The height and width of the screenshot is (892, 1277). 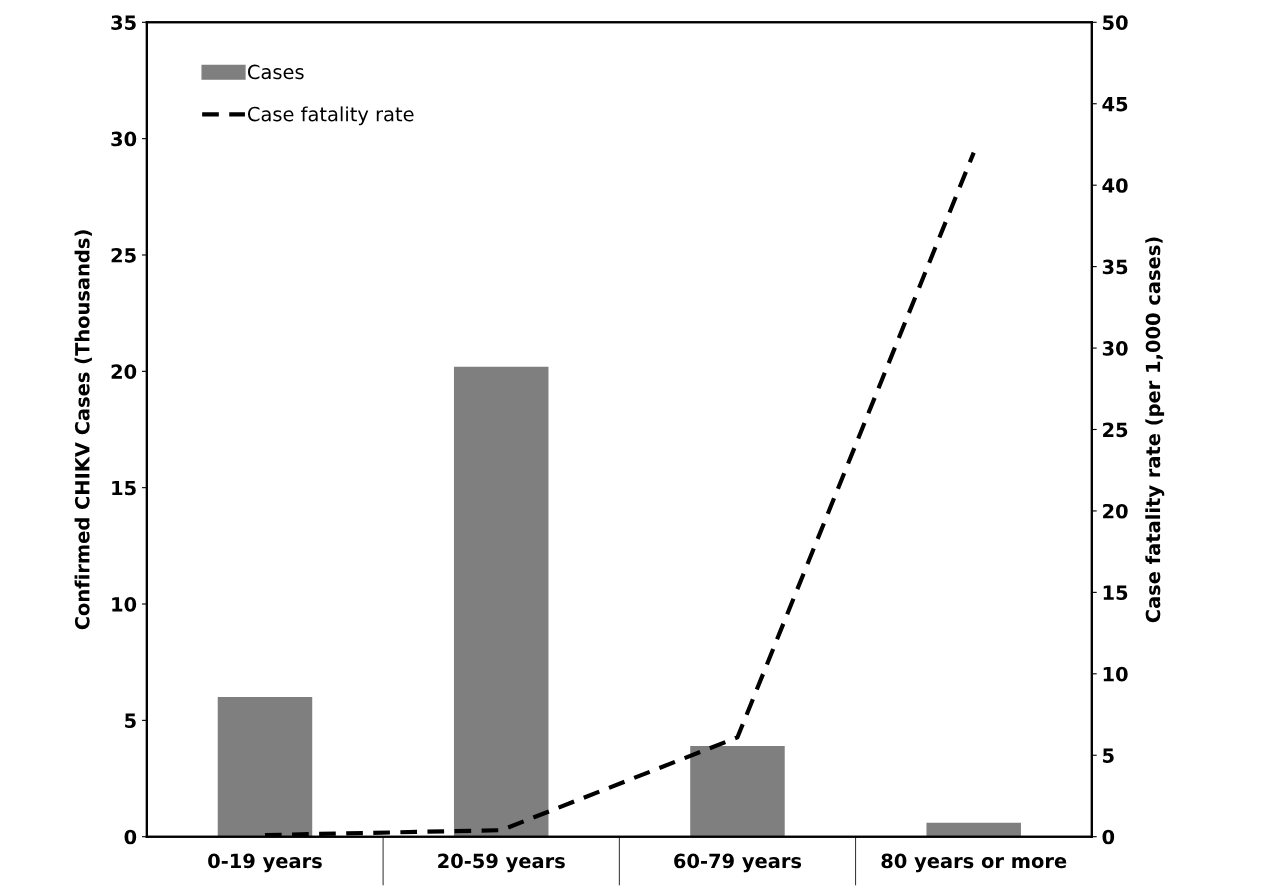 I want to click on y-tick-label: 5, so click(x=130, y=721).